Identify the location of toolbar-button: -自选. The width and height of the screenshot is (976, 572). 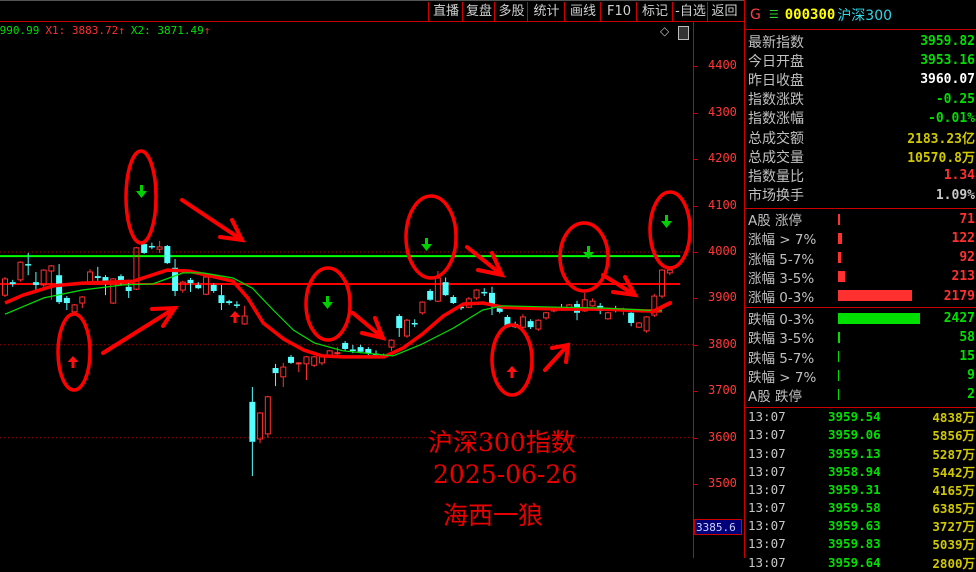
(690, 12).